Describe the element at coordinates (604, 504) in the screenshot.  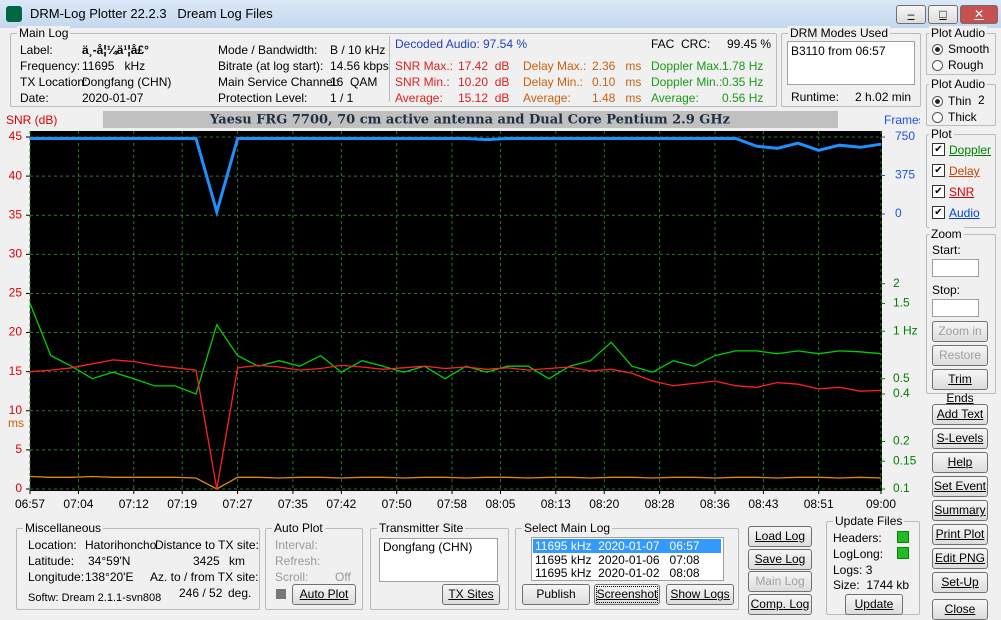
I see `x-tick-label: 08:20` at that location.